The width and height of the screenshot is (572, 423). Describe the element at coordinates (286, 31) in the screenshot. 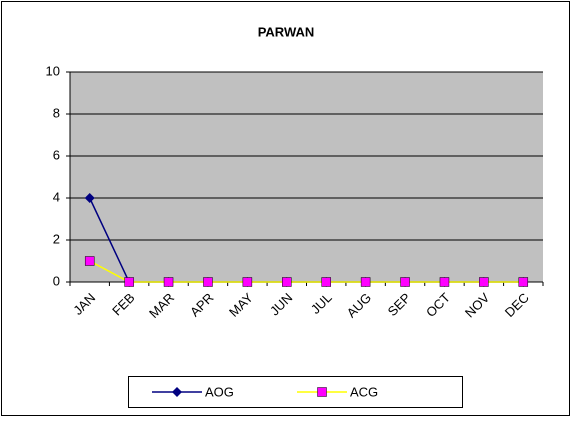

I see `chart-title: PARWAN` at that location.